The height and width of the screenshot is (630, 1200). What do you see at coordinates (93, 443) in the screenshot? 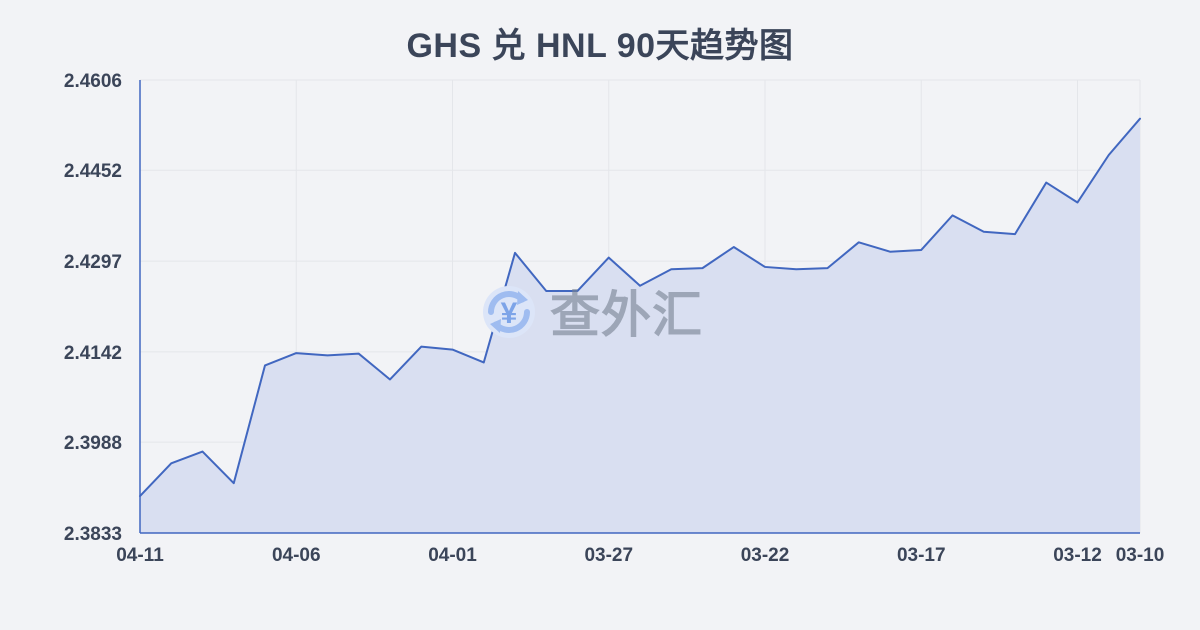
I see `y-axis-tick-label: 2.3988` at bounding box center [93, 443].